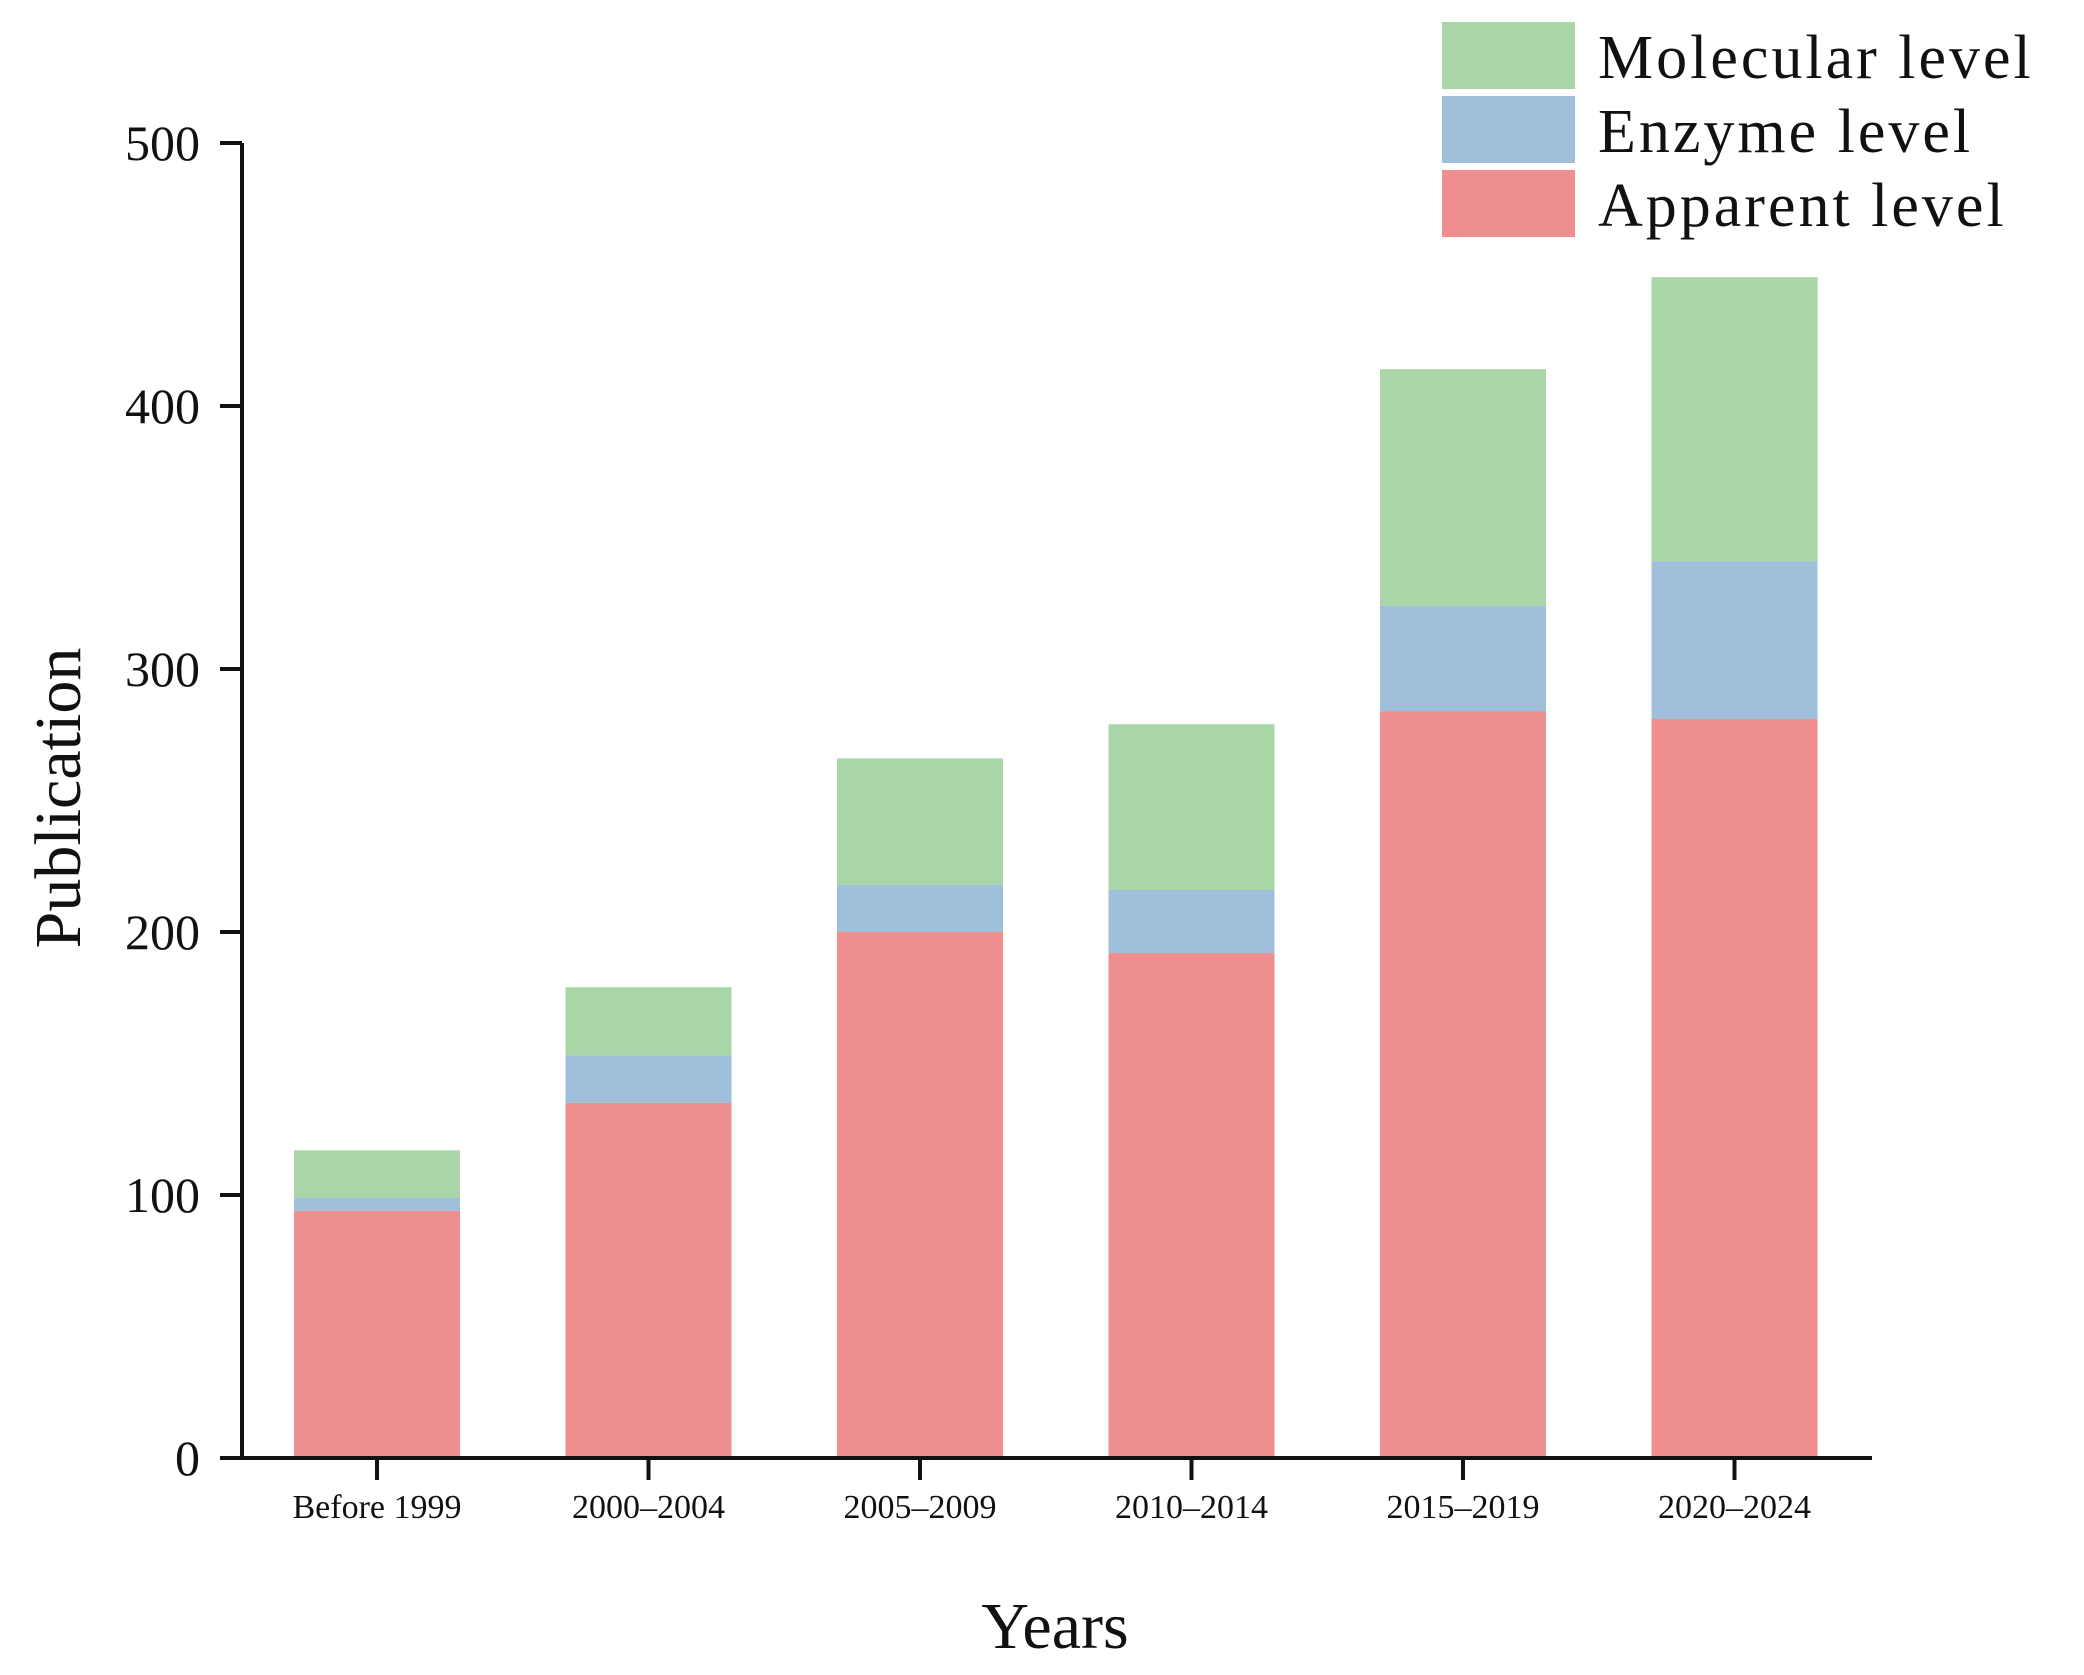 Image resolution: width=2084 pixels, height=1675 pixels. What do you see at coordinates (920, 908) in the screenshot?
I see `bar-2005-2009-enzyme-level` at bounding box center [920, 908].